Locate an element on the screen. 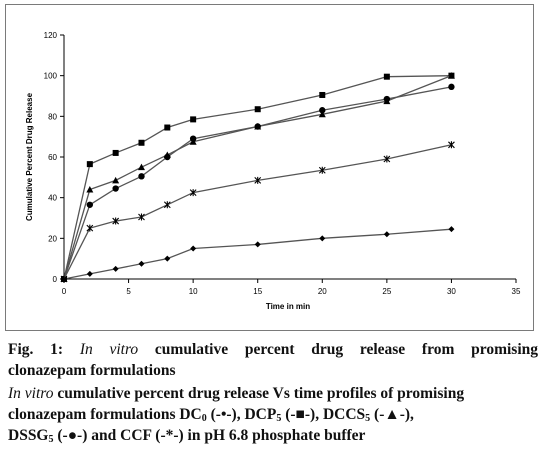  caption-sub-dcp: 5 is located at coordinates (279, 418).